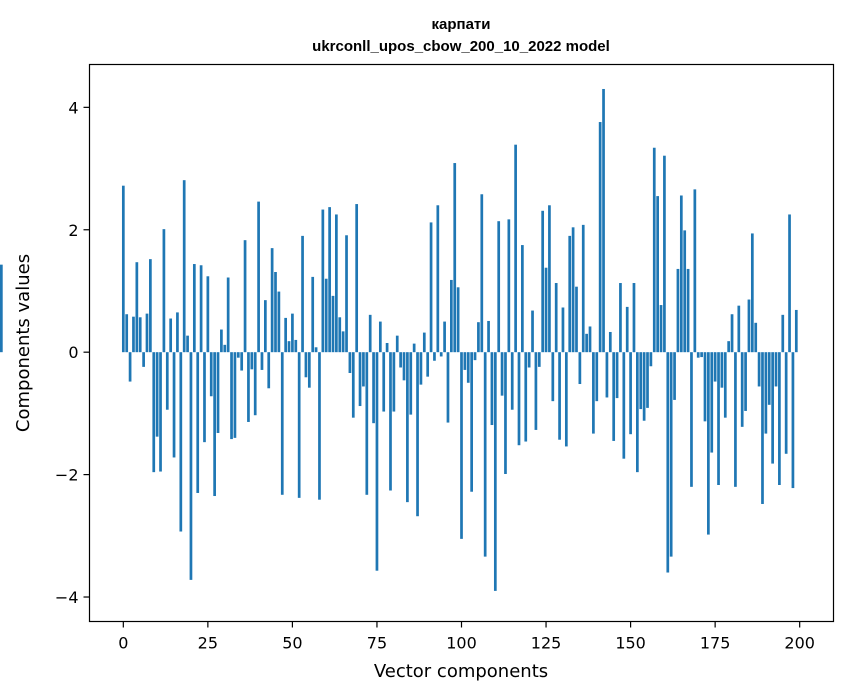  Describe the element at coordinates (461, 46) in the screenshot. I see `chart-subtitle: ukrconll_upos_cbow_200_10_2022 model` at that location.